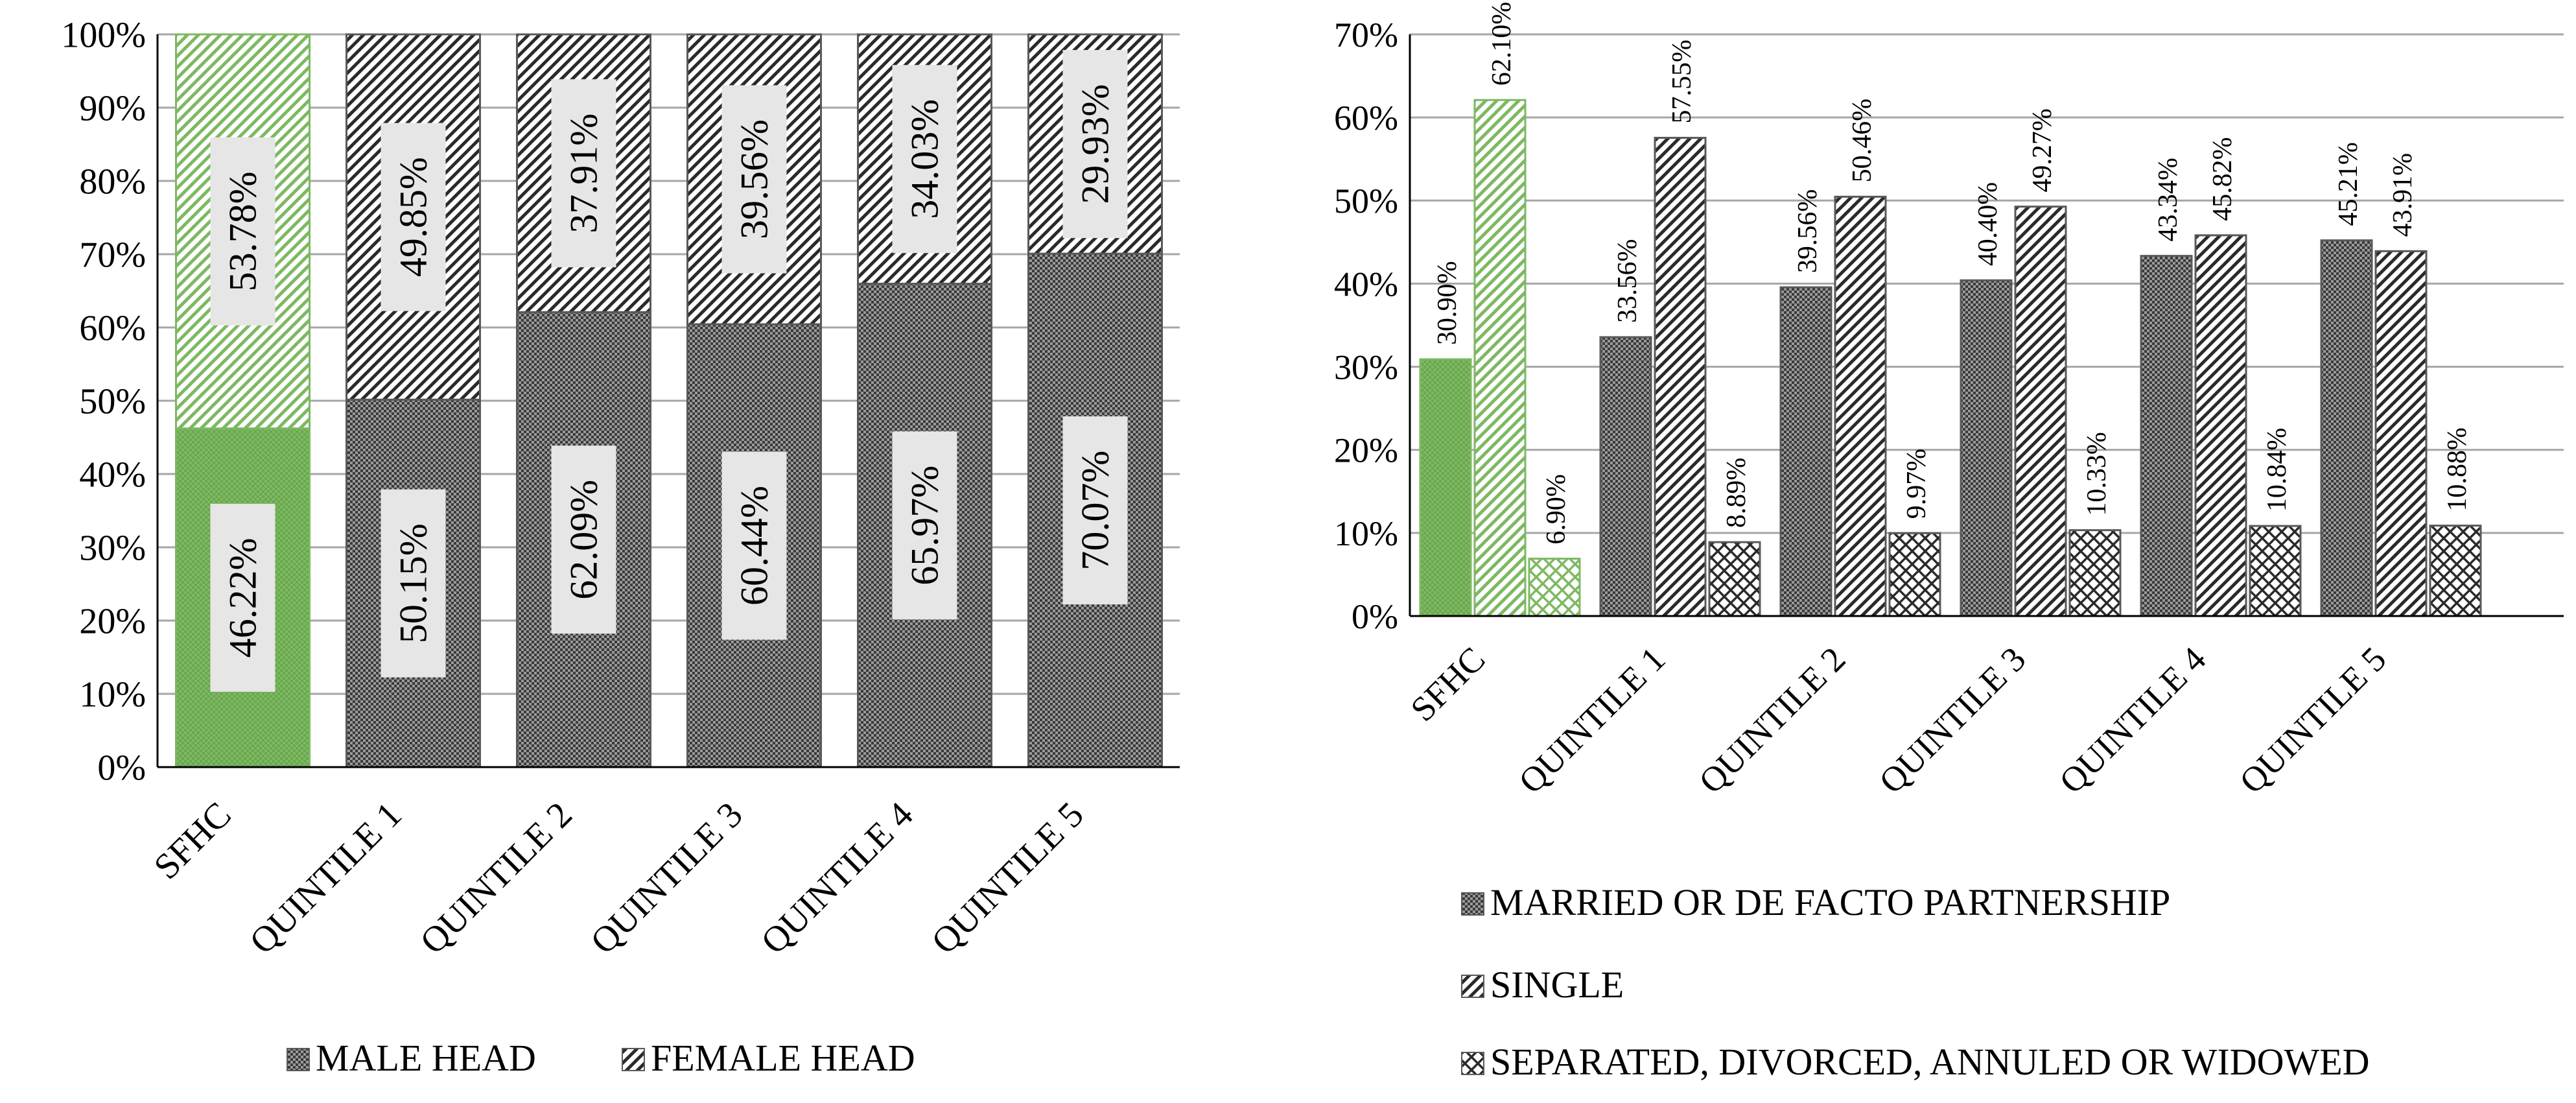 Image resolution: width=2576 pixels, height=1103 pixels. Describe the element at coordinates (243, 598) in the screenshot. I see `data-label: 46.22%` at that location.